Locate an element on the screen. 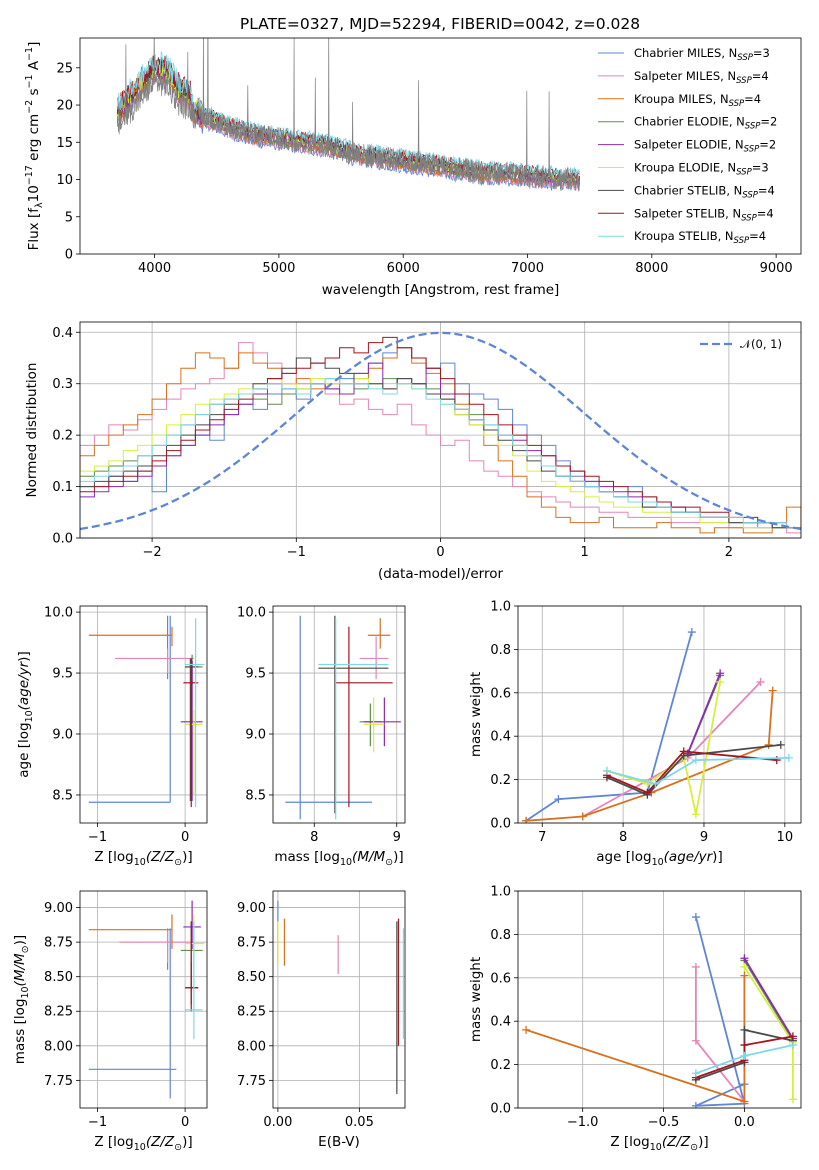 The width and height of the screenshot is (819, 1170). y-tick-label: 0.1 is located at coordinates (62, 487).